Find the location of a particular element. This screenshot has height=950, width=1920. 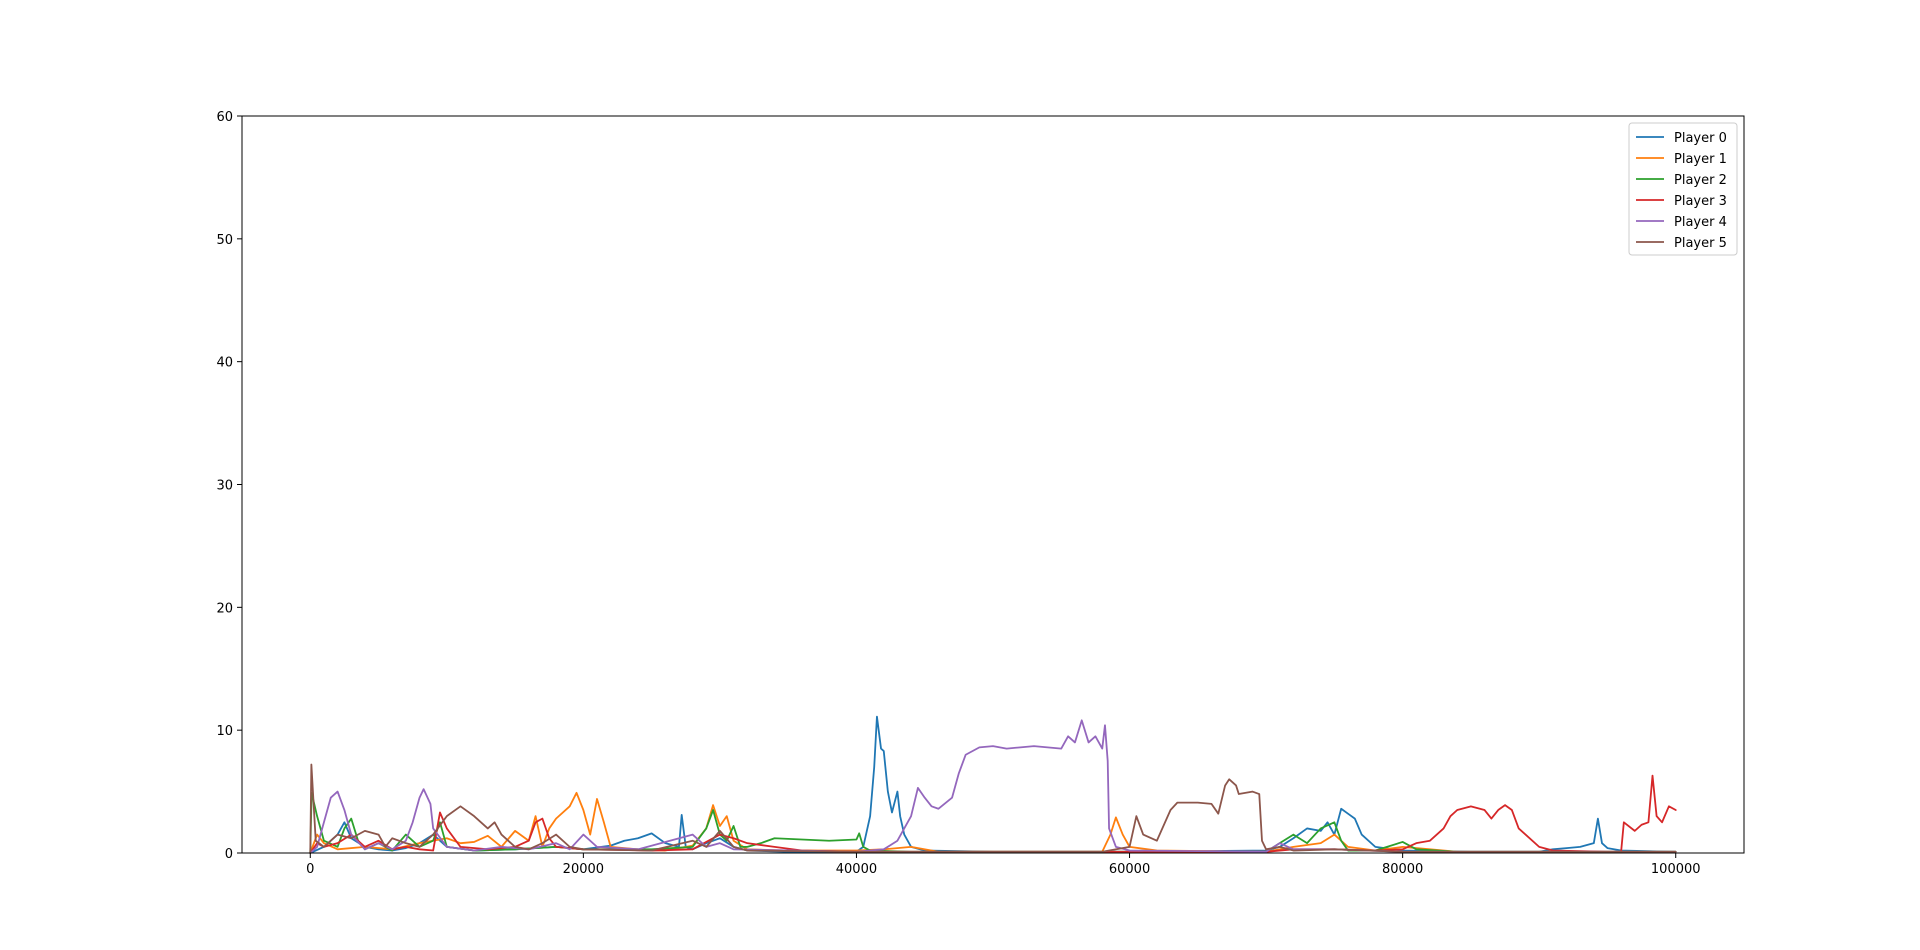

y-tick-label: 30 is located at coordinates (224, 486).